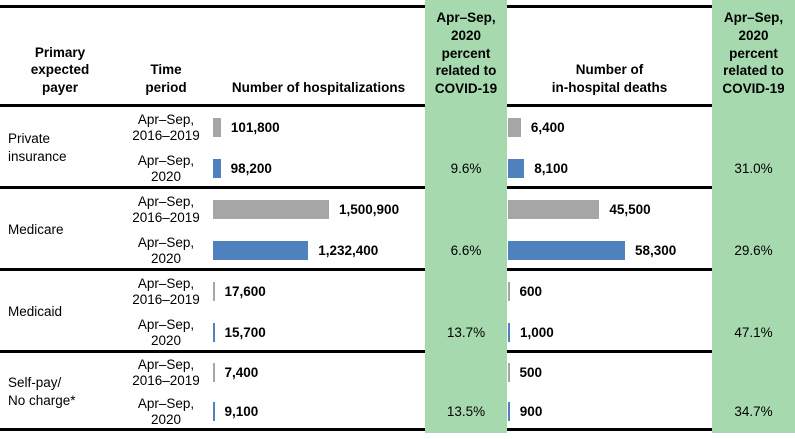 The width and height of the screenshot is (795, 439). I want to click on deaths-value: 8,100, so click(551, 168).